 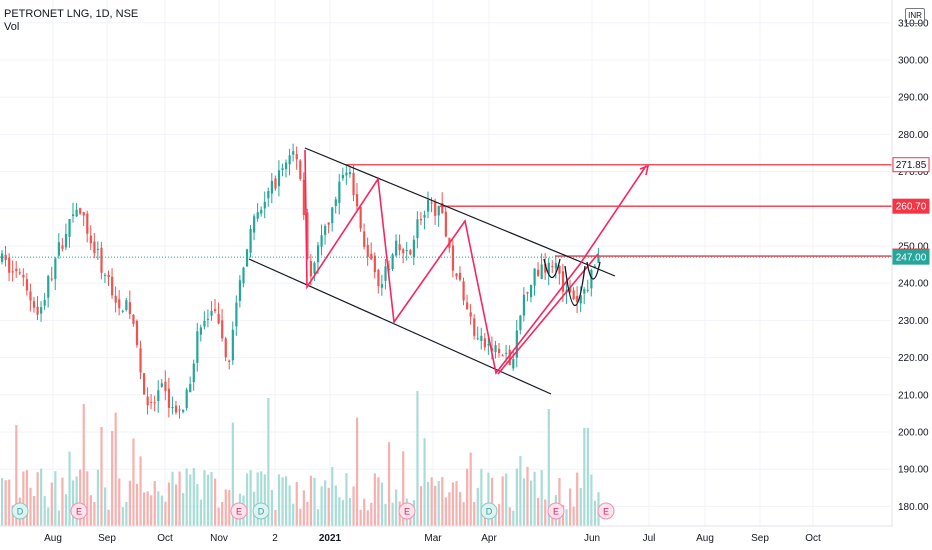 What do you see at coordinates (575, 285) in the screenshot?
I see `head-arc` at bounding box center [575, 285].